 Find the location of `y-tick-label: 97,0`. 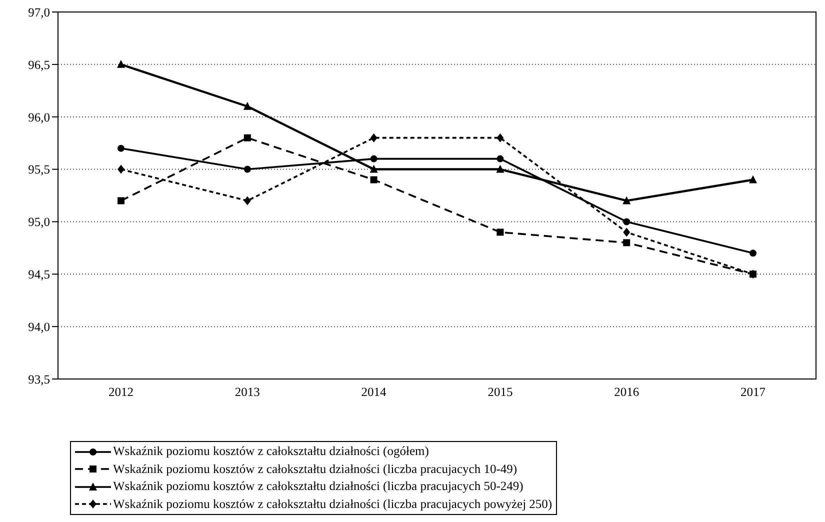

y-tick-label: 97,0 is located at coordinates (39, 12).